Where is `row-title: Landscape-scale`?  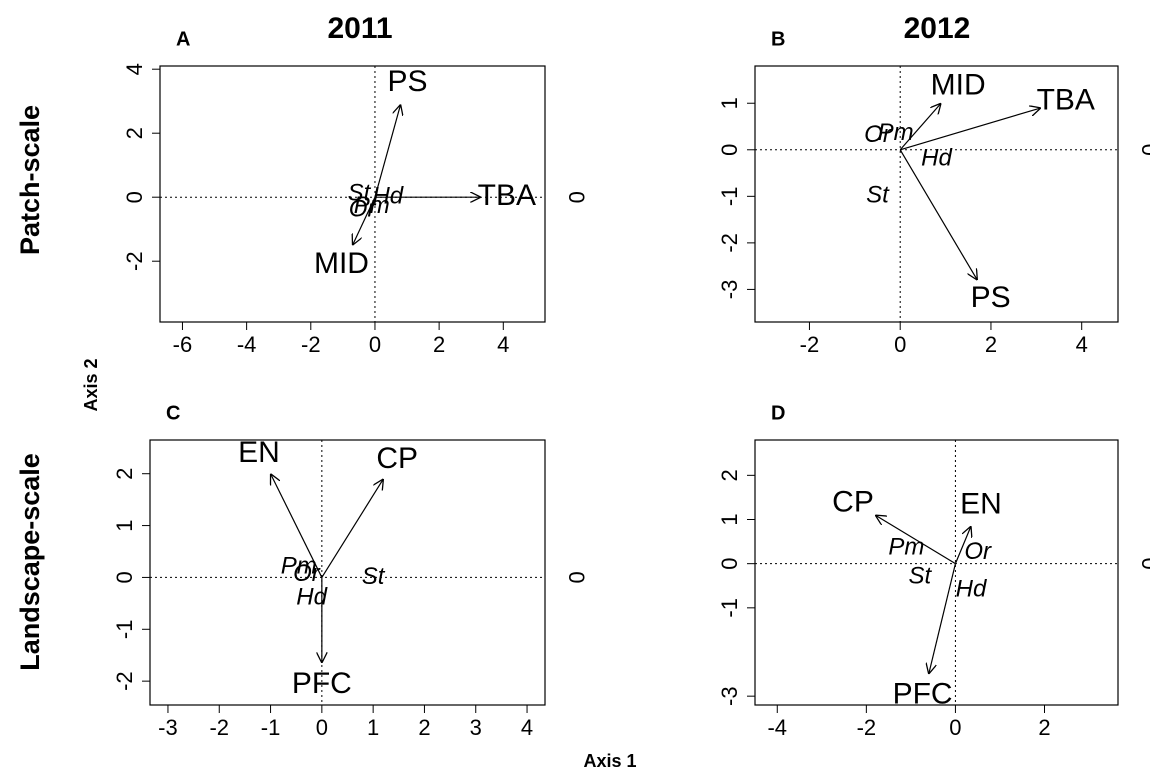
row-title: Landscape-scale is located at coordinates (30, 562).